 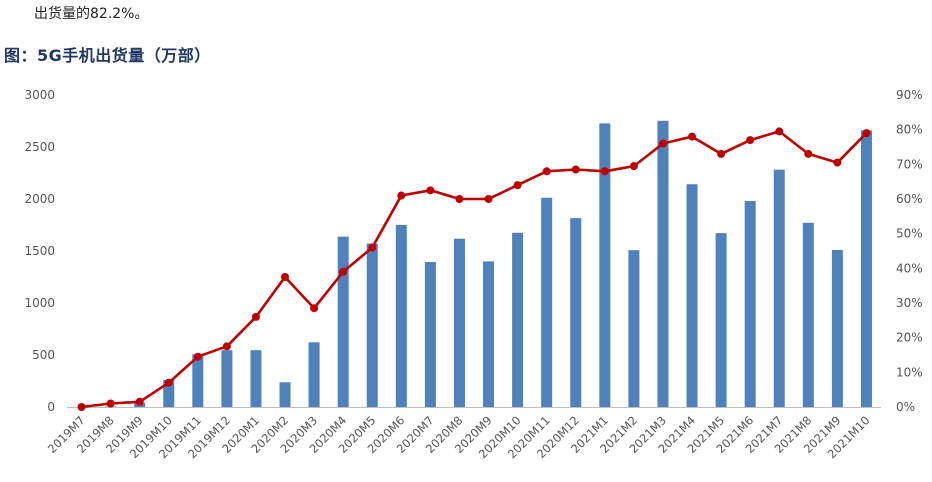 What do you see at coordinates (343, 271) in the screenshot?
I see `share-point-2020M4` at bounding box center [343, 271].